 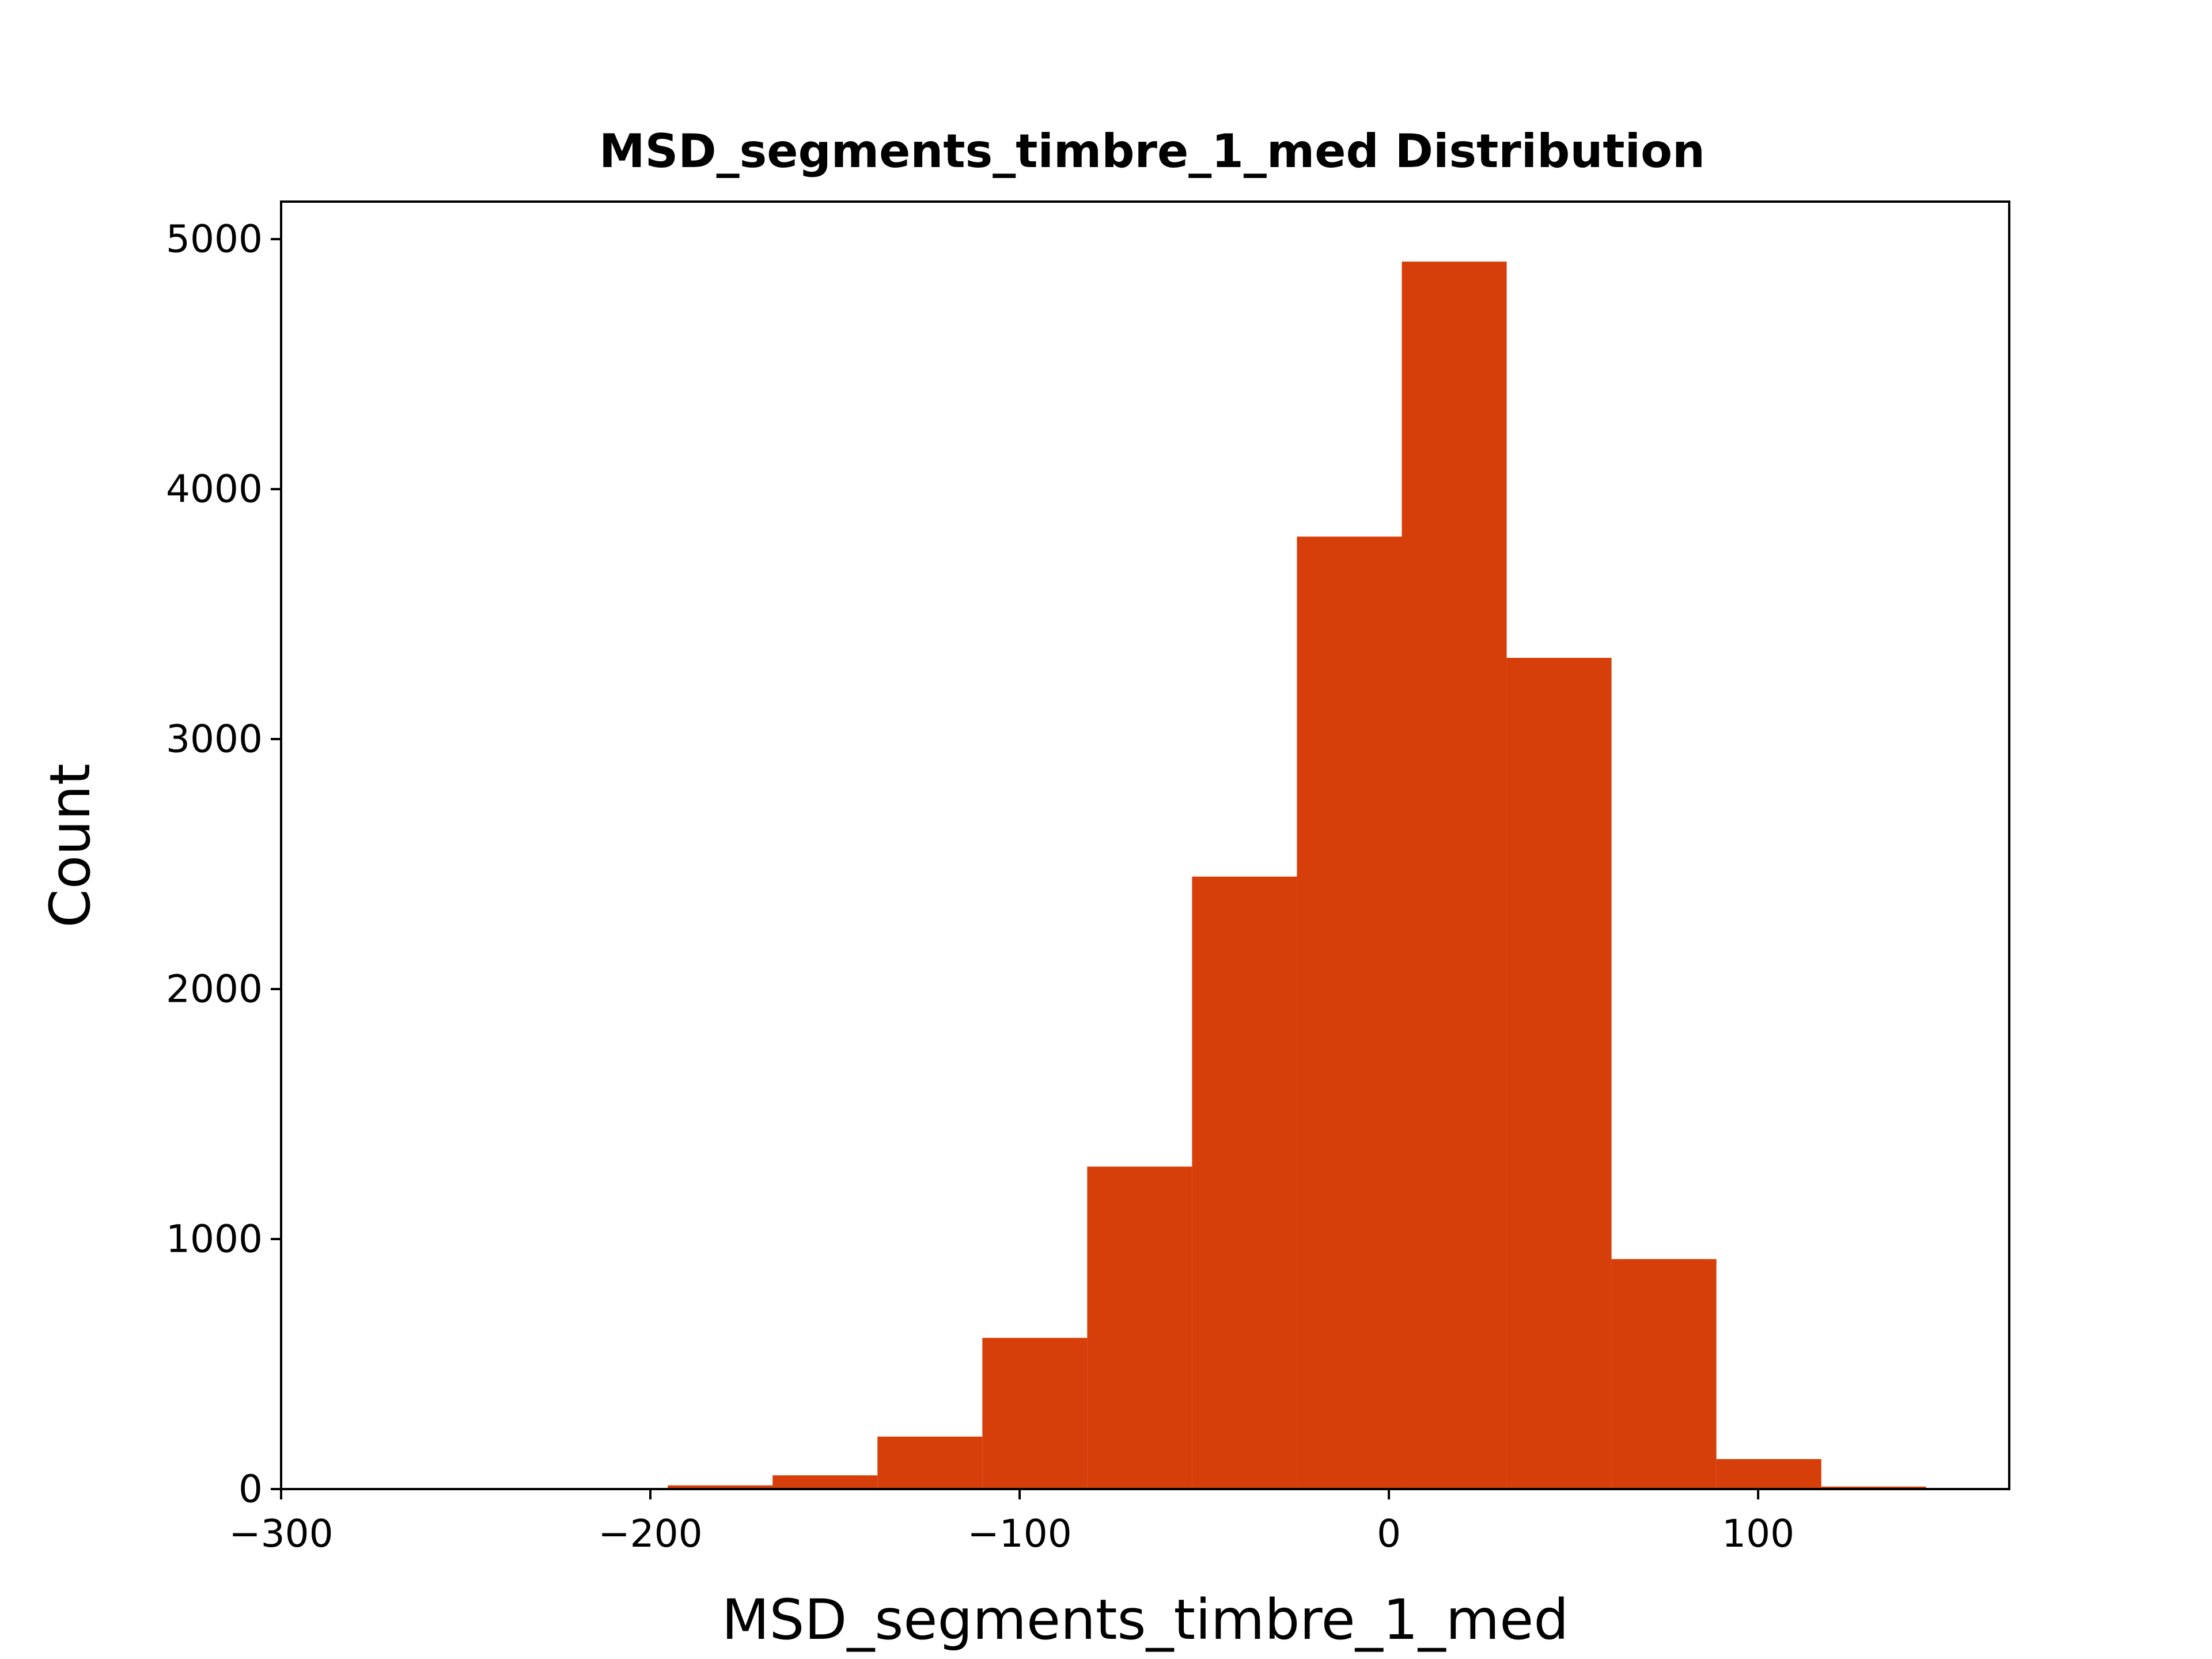 I want to click on x-axis-ticks: −300 −200 −100 0 100, so click(x=1011, y=1522).